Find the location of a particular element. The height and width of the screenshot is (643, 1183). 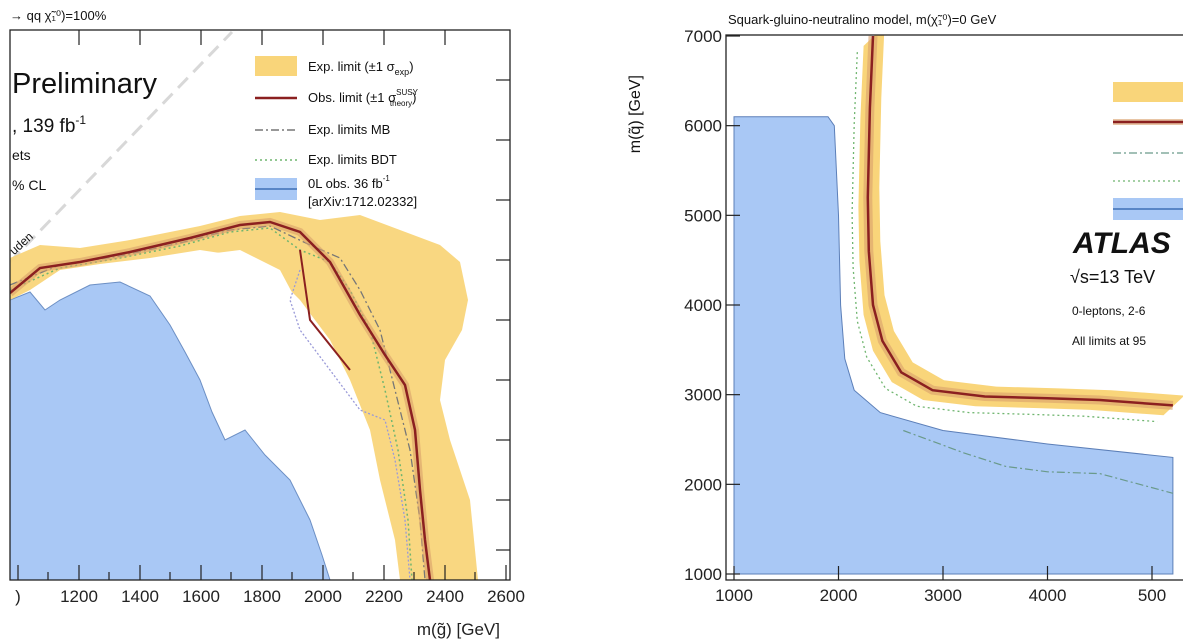

energy-label: √s=13 TeV is located at coordinates (1112, 277).